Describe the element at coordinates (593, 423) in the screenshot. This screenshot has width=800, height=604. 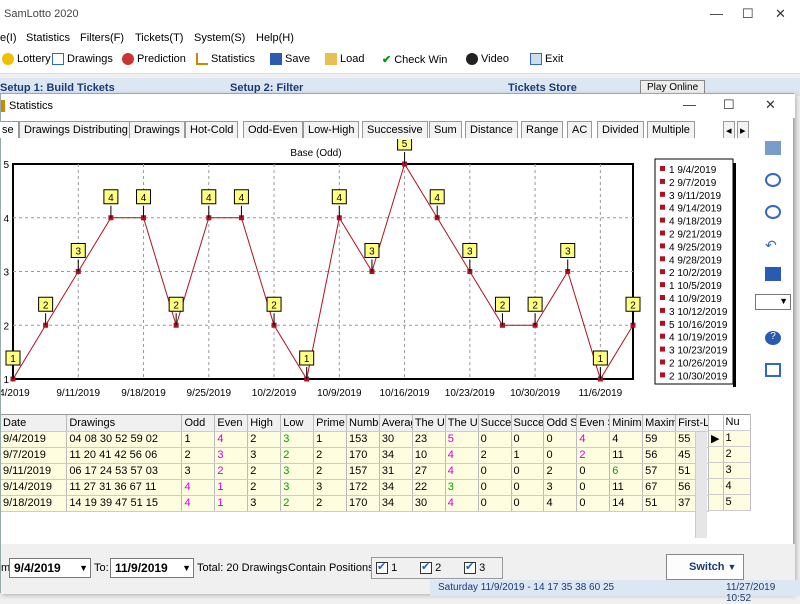
I see `column-header: Even S` at that location.